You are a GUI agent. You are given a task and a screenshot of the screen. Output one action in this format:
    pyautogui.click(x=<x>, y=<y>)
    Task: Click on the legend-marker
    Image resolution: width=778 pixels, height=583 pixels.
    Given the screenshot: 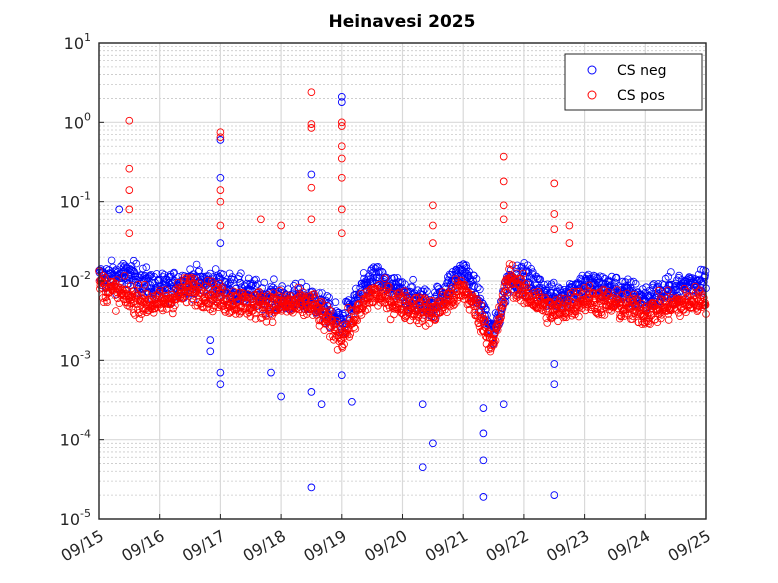 What is the action you would take?
    pyautogui.click(x=592, y=70)
    